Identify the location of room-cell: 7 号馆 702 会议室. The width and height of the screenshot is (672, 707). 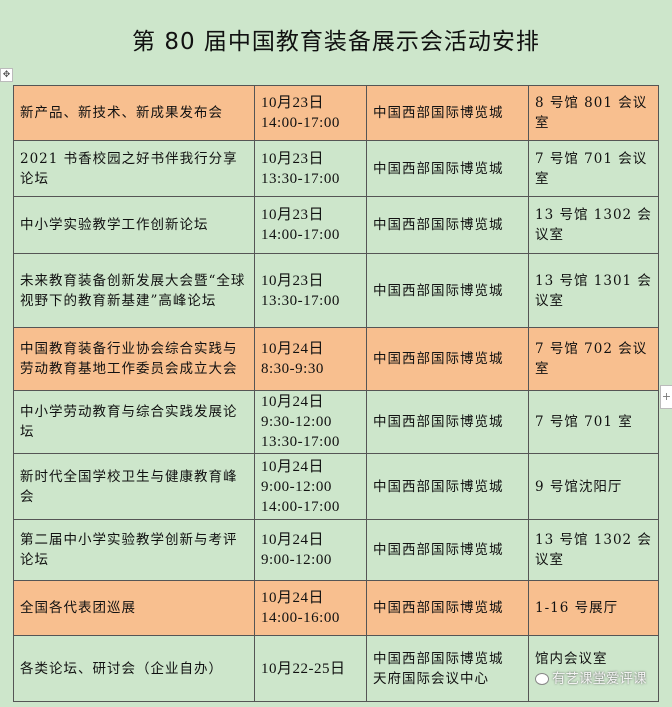
(593, 359).